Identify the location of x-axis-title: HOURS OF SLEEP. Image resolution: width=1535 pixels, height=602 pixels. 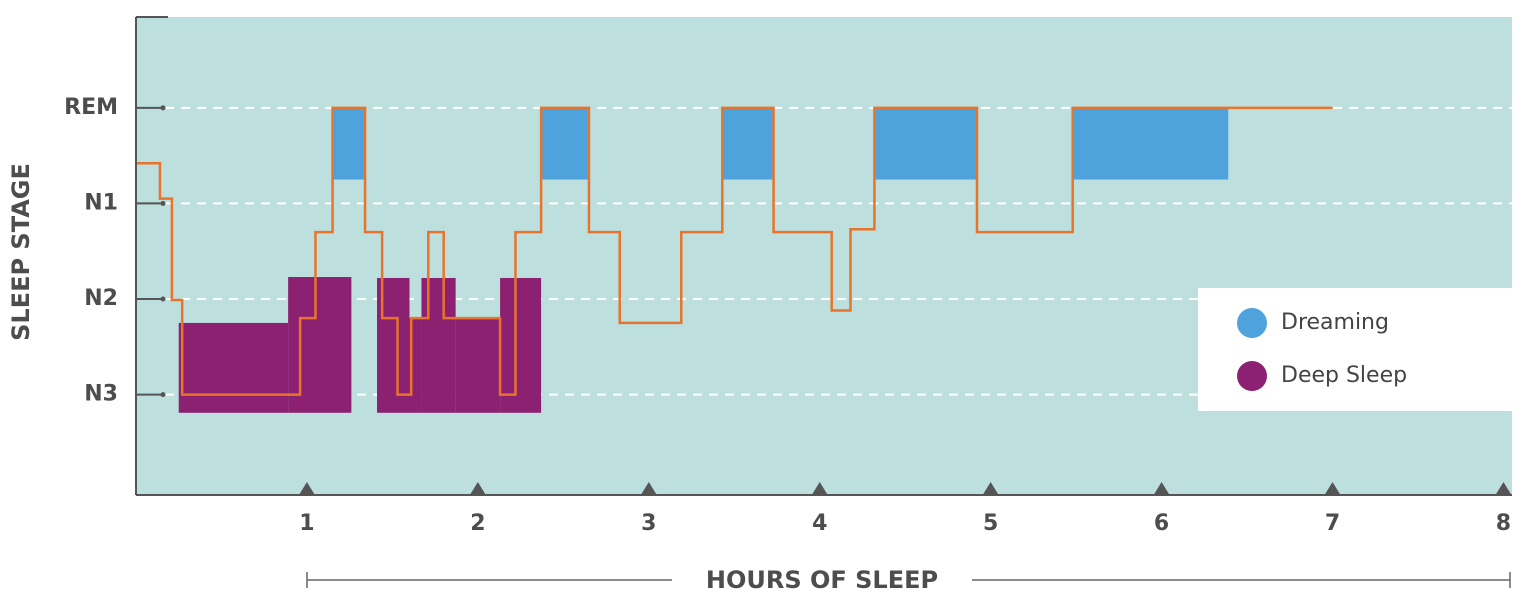
(822, 580).